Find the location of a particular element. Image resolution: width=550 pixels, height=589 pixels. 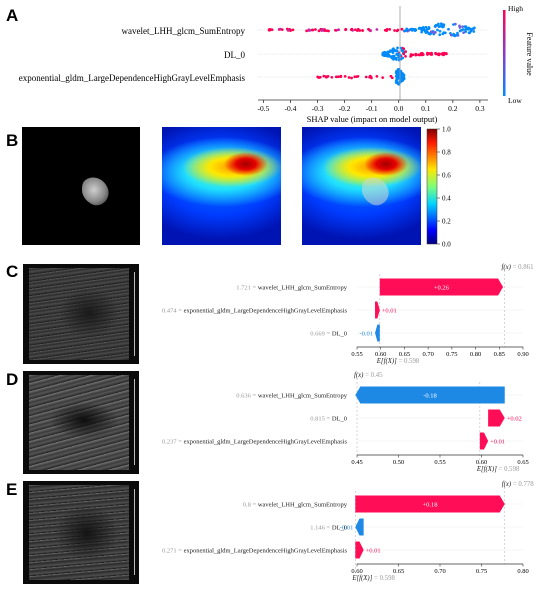

panel-label-c: C is located at coordinates (12, 271).